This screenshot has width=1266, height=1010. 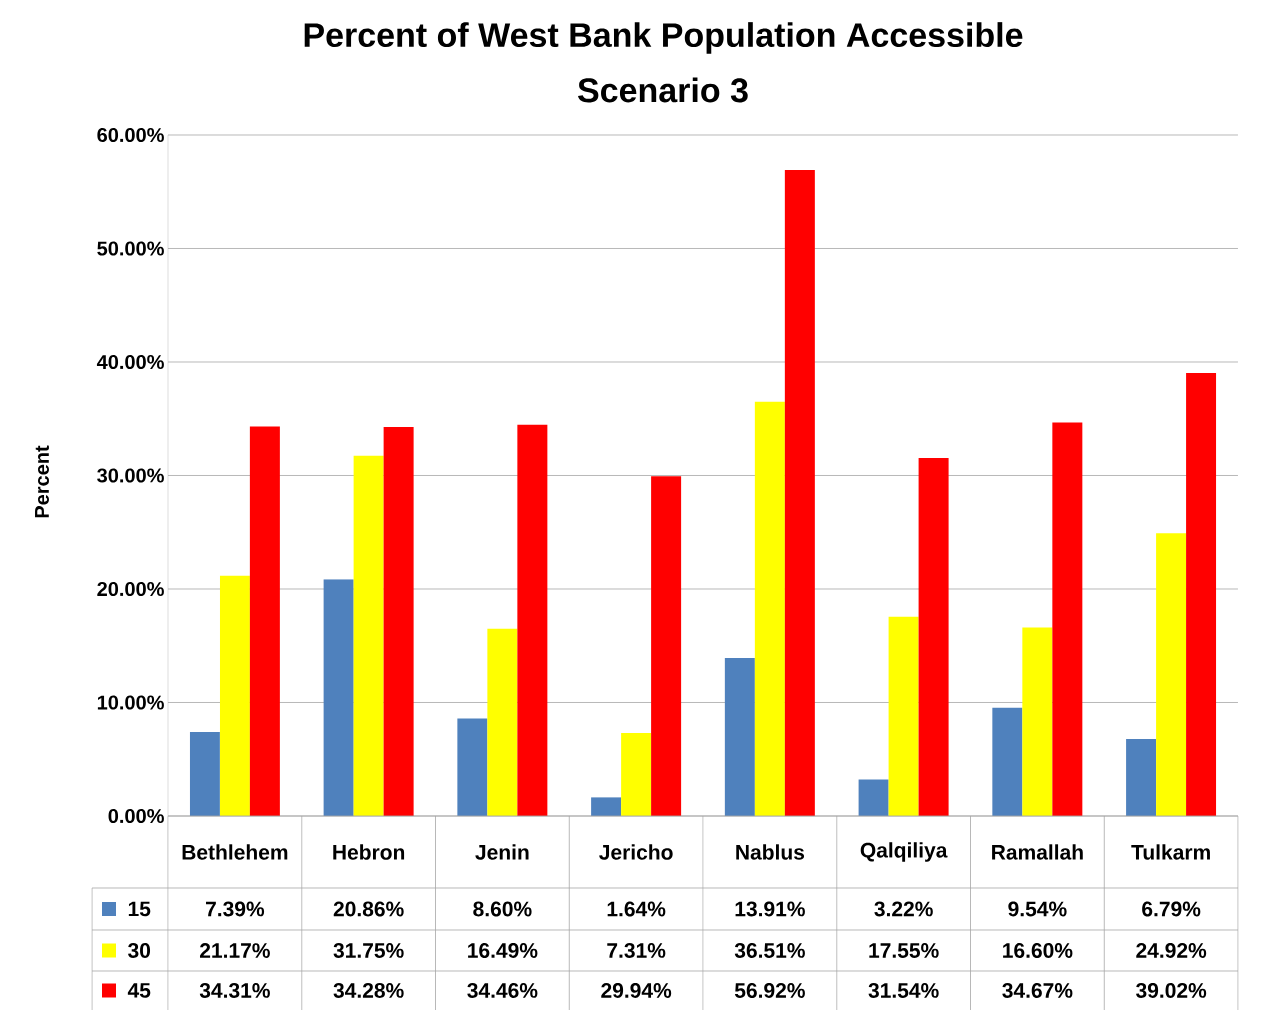 What do you see at coordinates (235, 852) in the screenshot?
I see `x-tick-label: Bethlehem` at bounding box center [235, 852].